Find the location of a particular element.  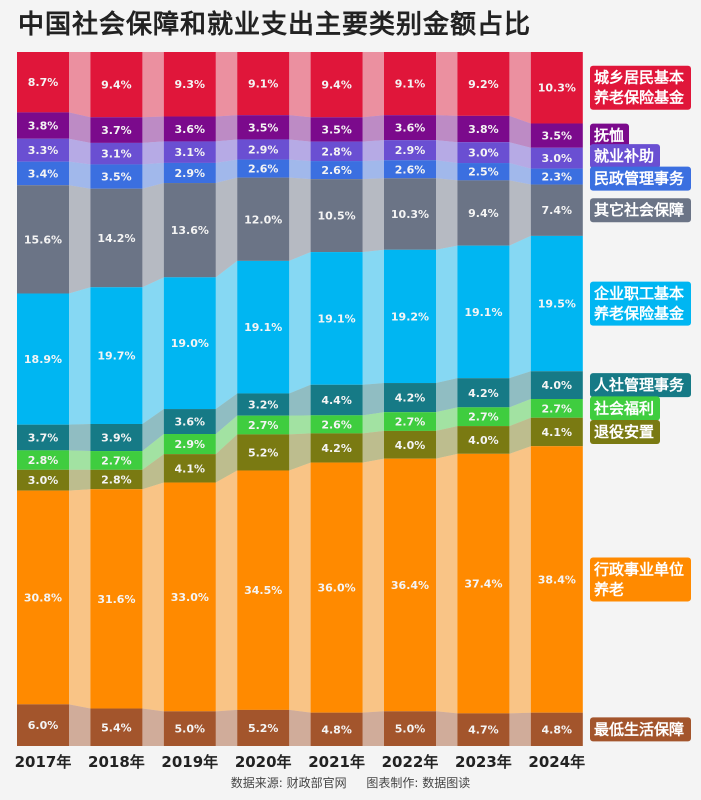

data-label: 9.1% is located at coordinates (410, 84).